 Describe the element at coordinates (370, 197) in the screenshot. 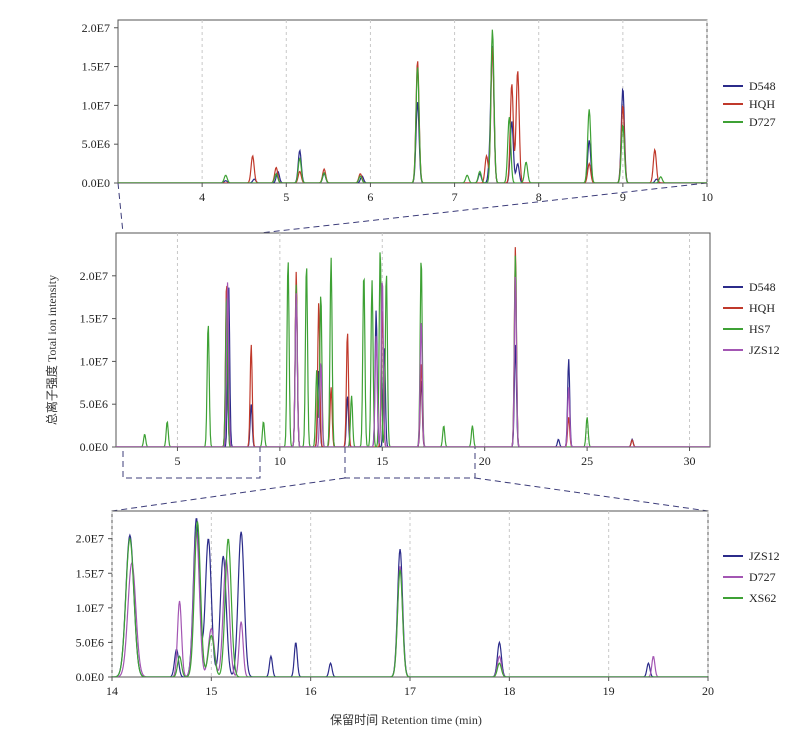

I see `x-tick-label: 6` at that location.